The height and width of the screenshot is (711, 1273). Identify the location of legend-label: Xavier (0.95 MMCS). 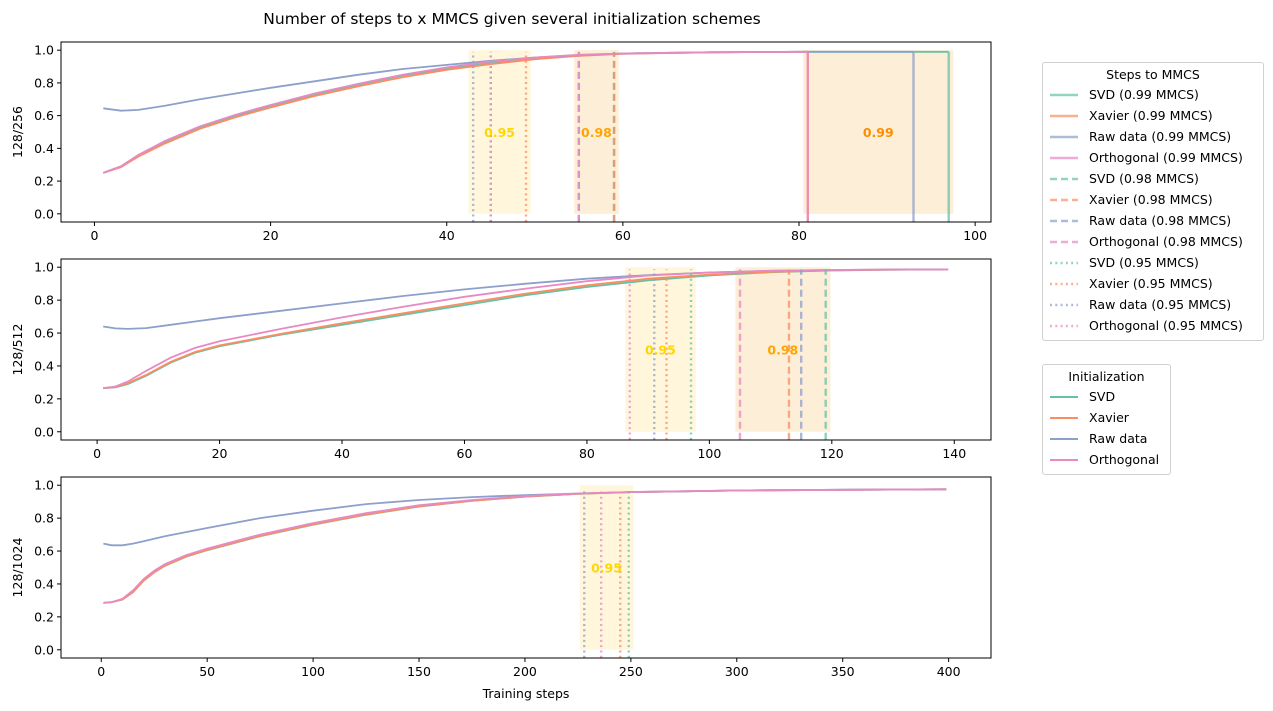
(1151, 283).